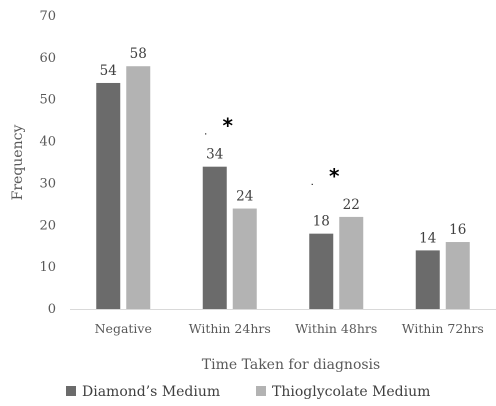  I want to click on legend-label: Diamond’s Medium, so click(151, 392).